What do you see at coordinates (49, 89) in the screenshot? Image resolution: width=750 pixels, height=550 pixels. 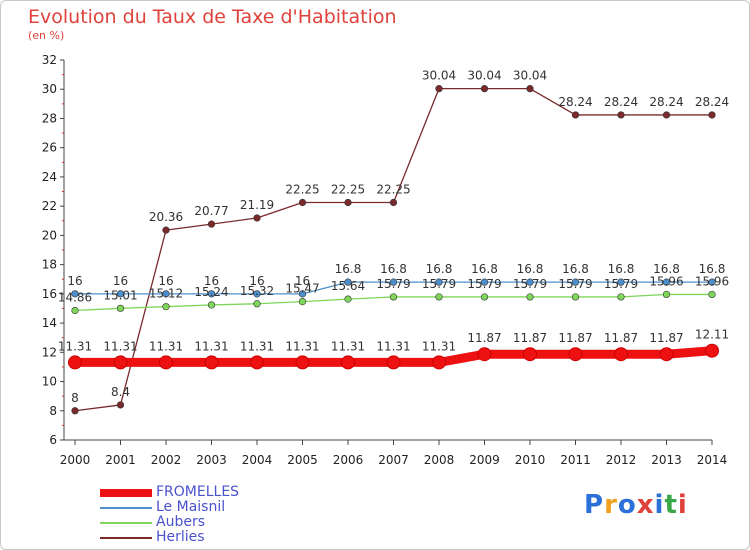 I see `y-tick-label: 30` at bounding box center [49, 89].